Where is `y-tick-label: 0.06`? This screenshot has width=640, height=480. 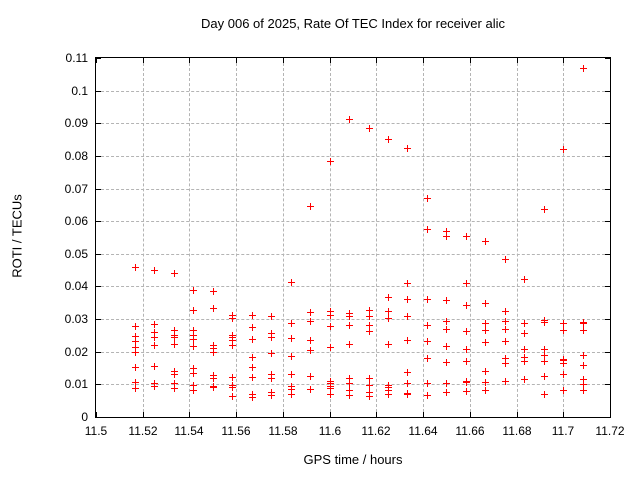 y-tick-label: 0.06 is located at coordinates (76, 221).